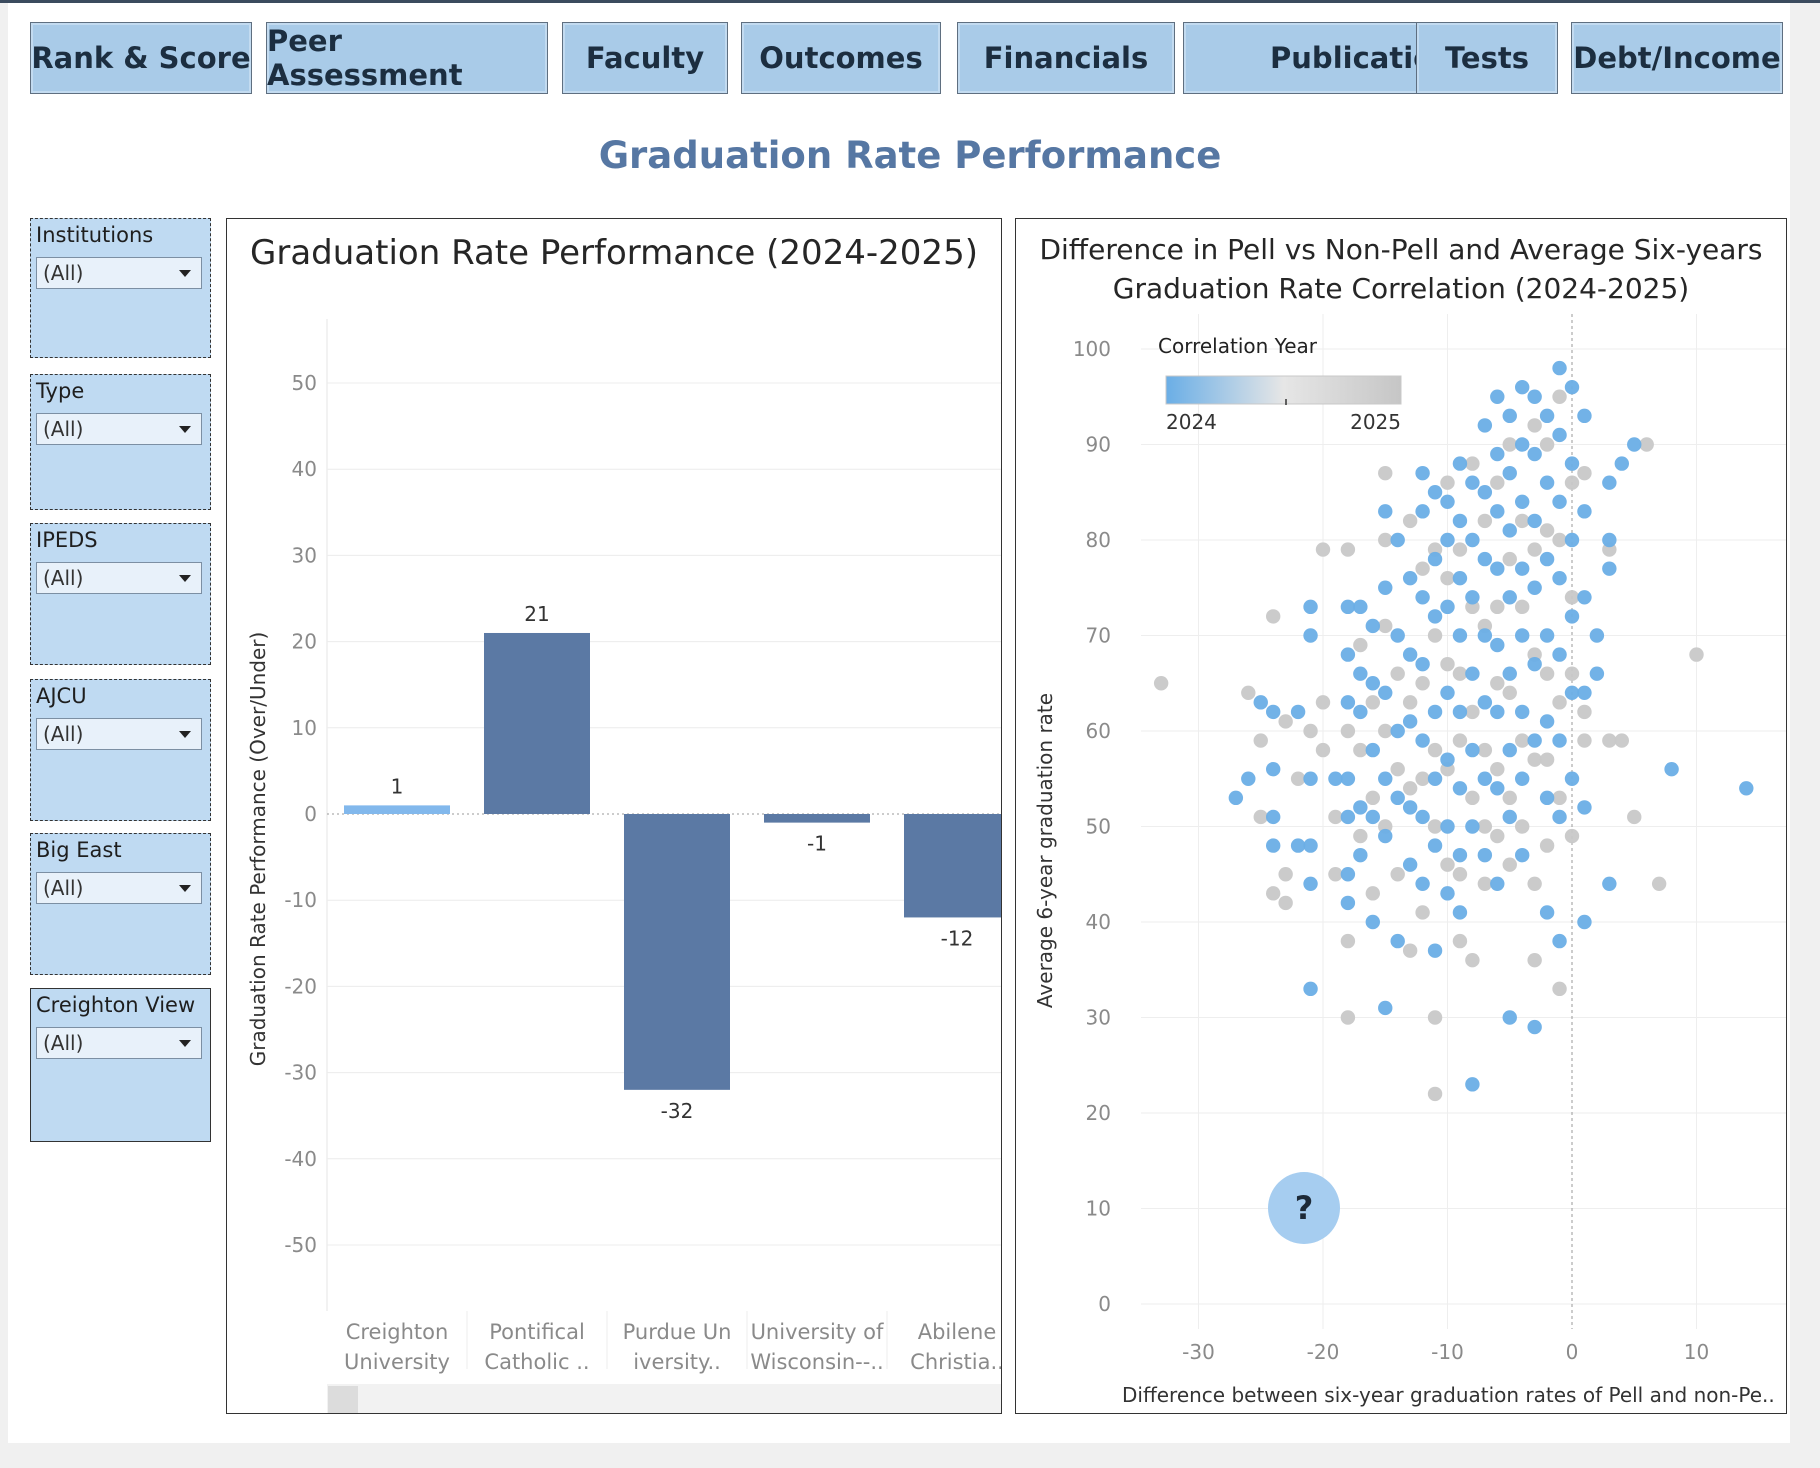 This screenshot has height=1468, width=1820. I want to click on filter-dropdown-type: (All), so click(119, 429).